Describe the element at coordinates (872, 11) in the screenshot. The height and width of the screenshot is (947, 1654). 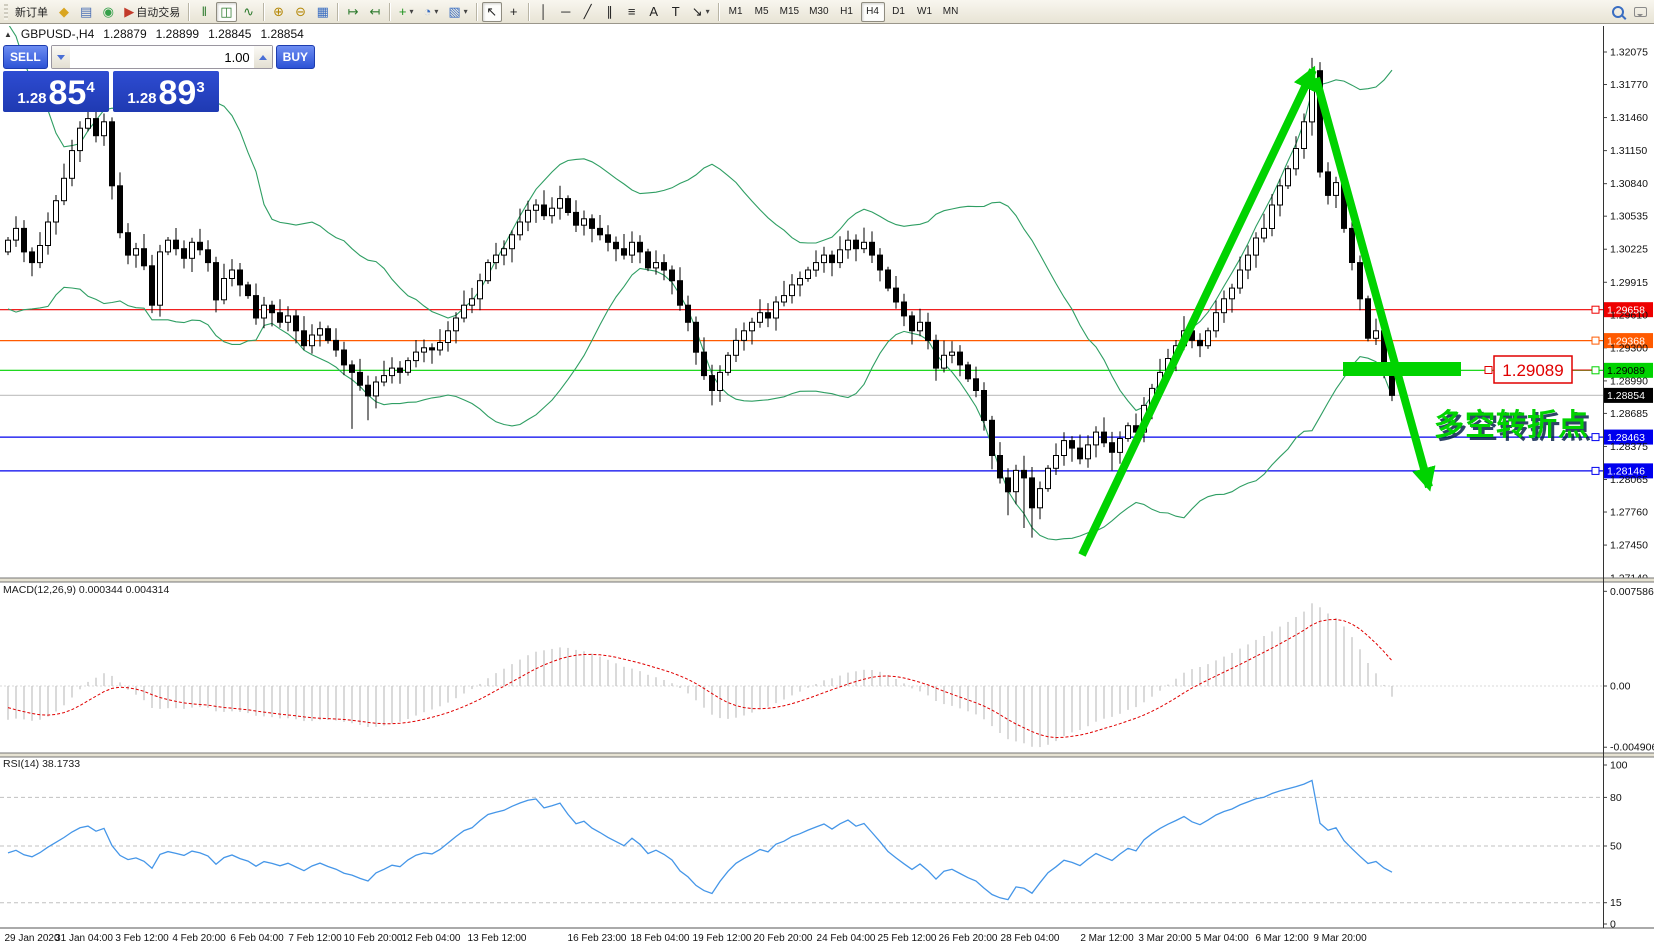
I see `timeframe-h4-button: H4` at that location.